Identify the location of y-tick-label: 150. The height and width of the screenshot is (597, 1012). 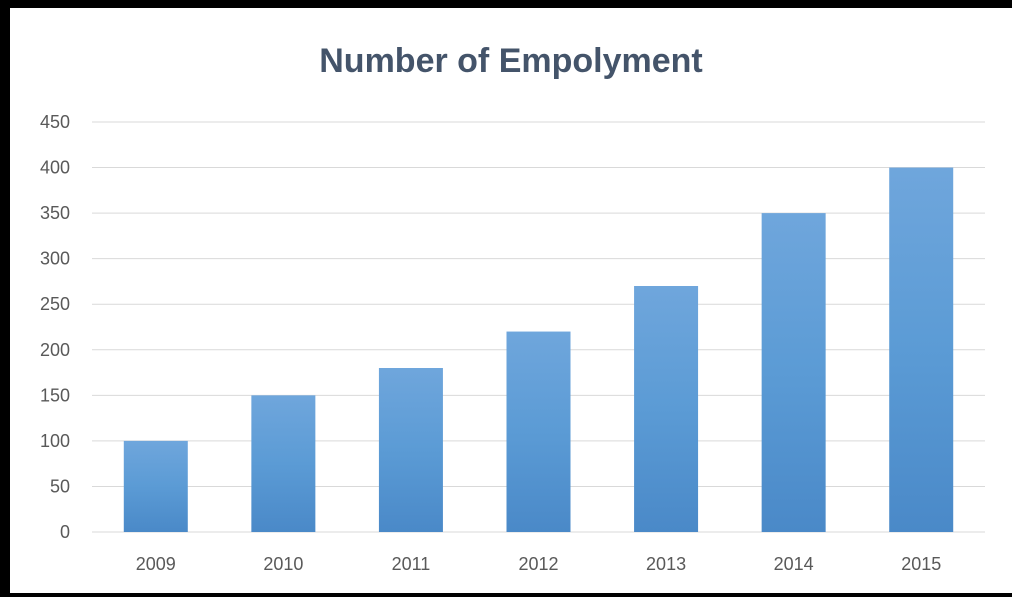
(55, 395).